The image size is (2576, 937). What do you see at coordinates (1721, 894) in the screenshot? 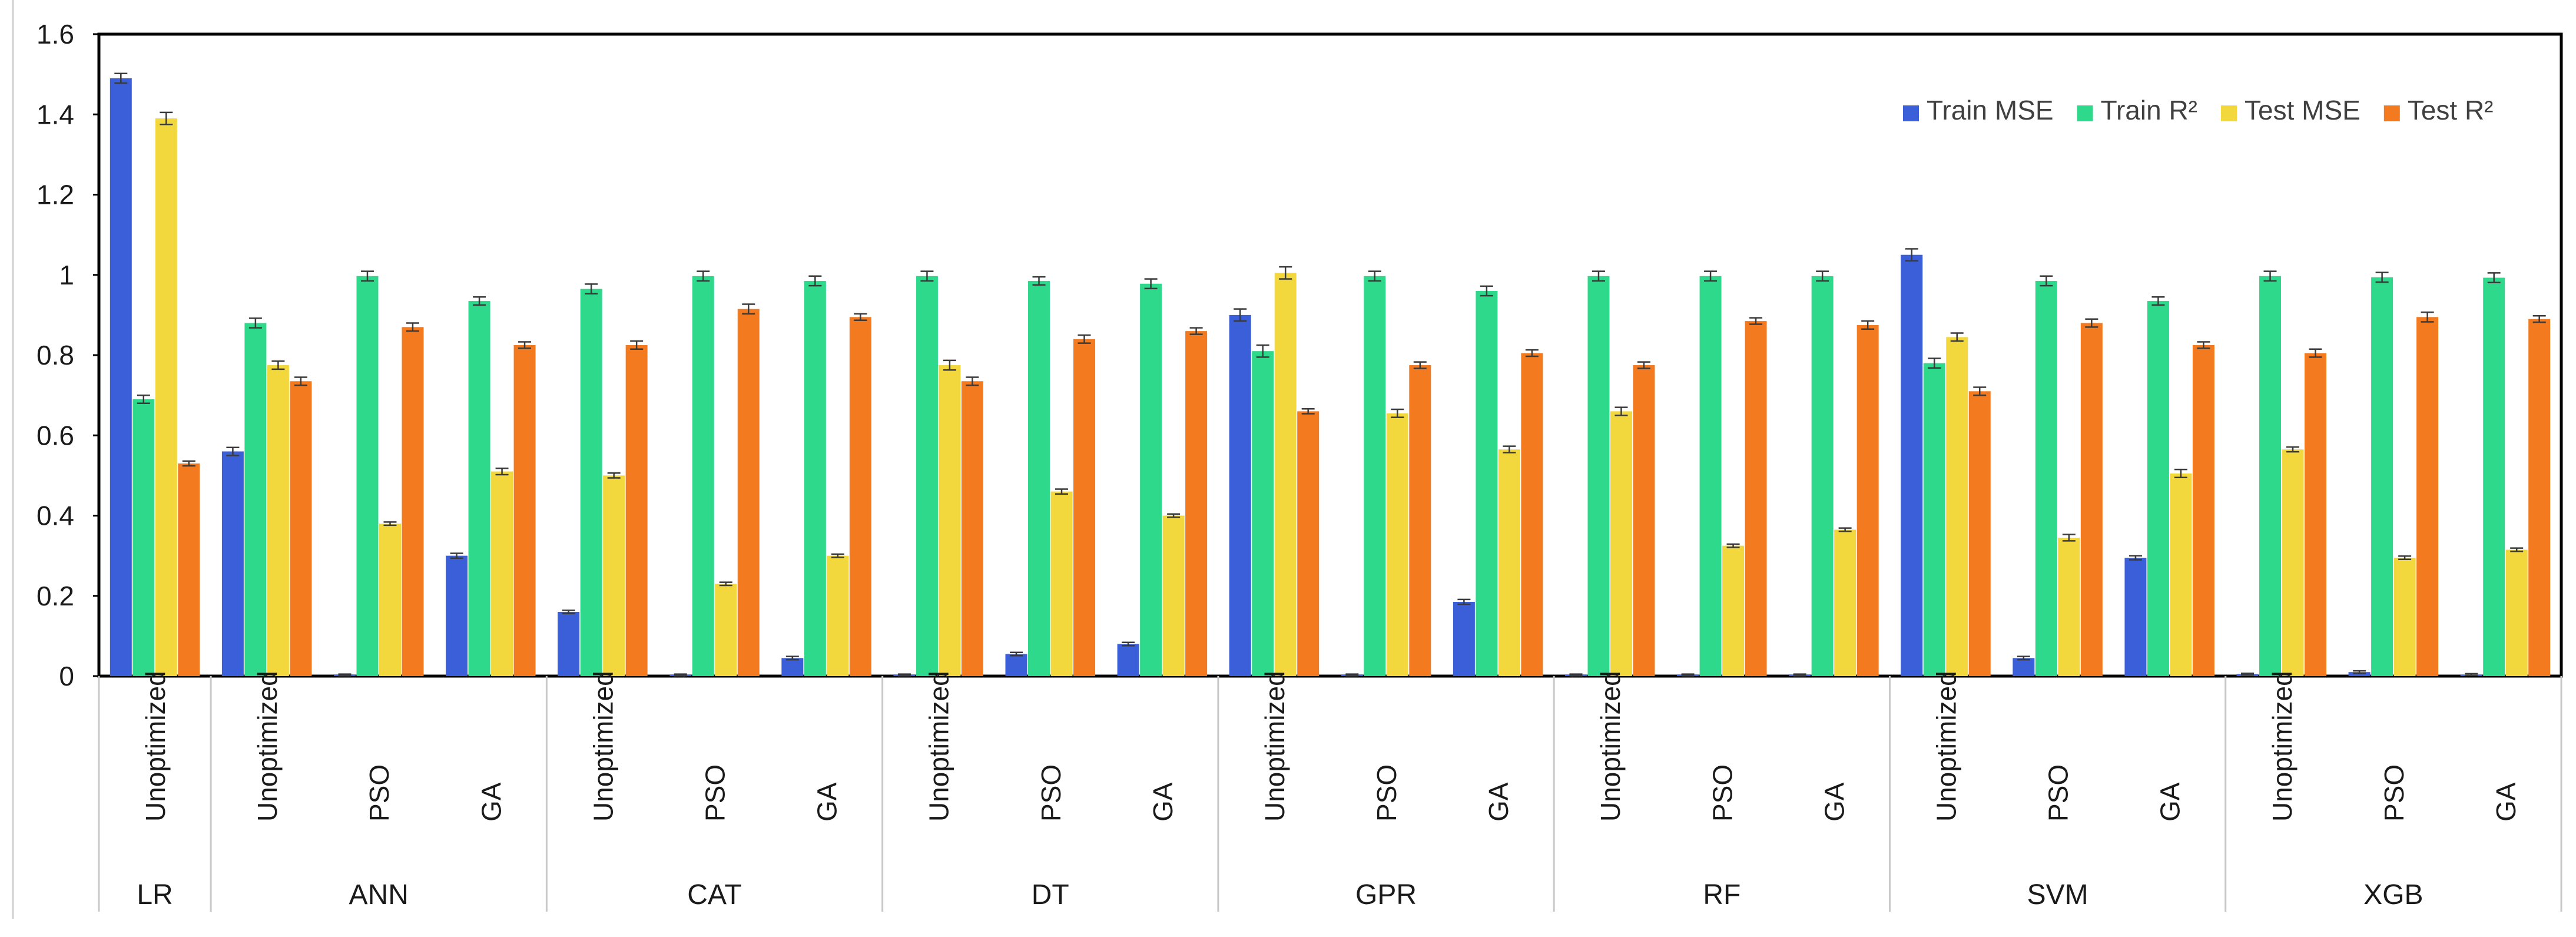
I see `group-label: RF` at bounding box center [1721, 894].